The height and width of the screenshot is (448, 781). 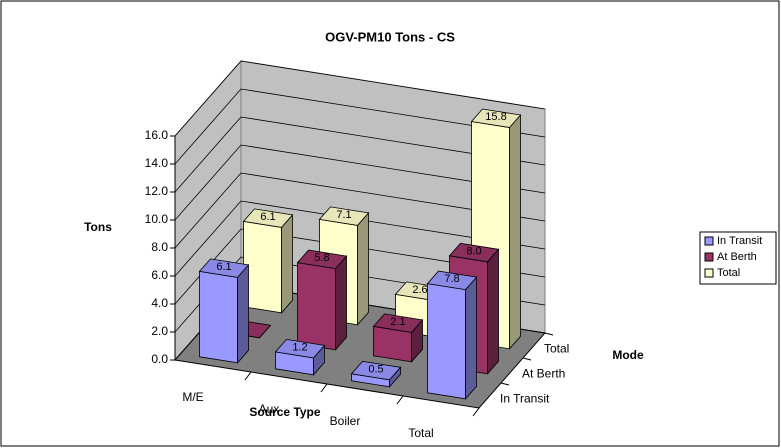 I want to click on y-tick-label: 16.0, so click(x=157, y=135).